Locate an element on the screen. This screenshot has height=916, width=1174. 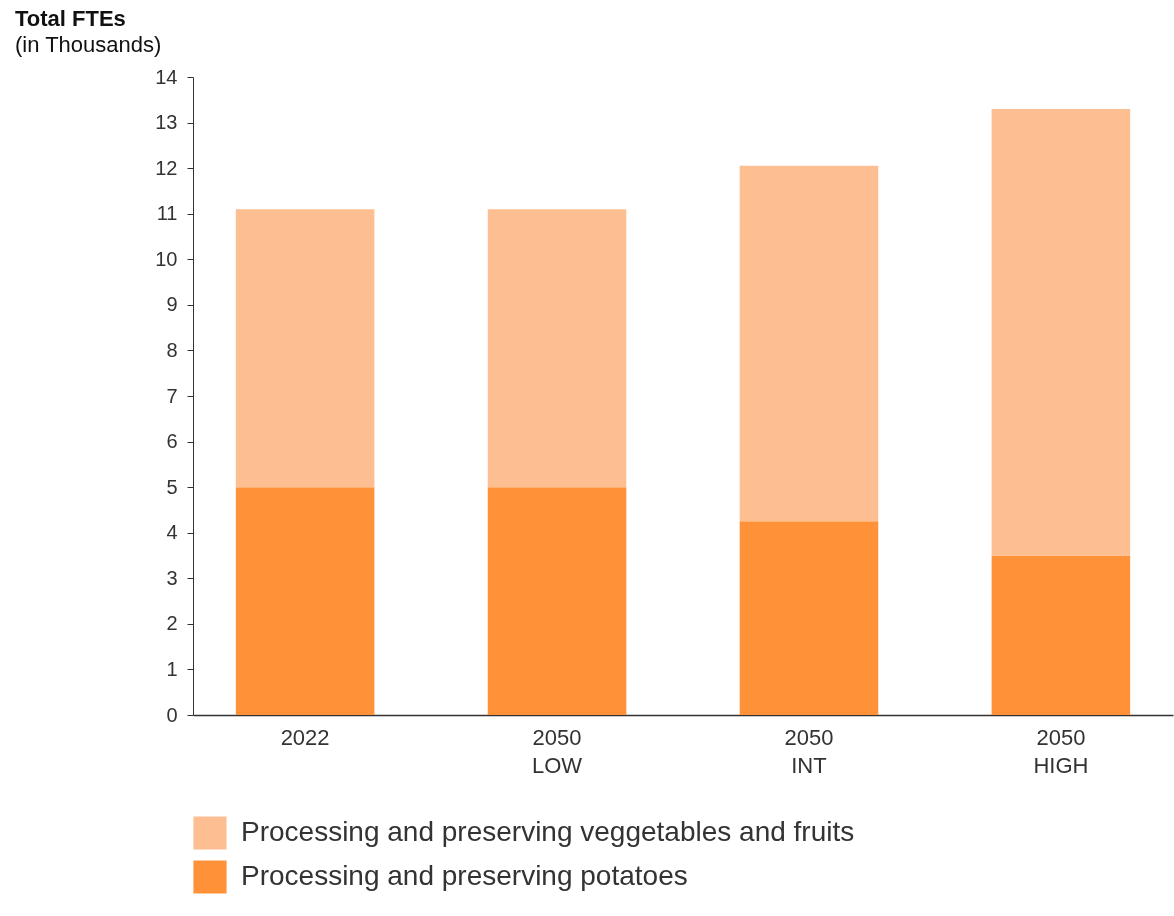
y-tick-label: 14 is located at coordinates (166, 76).